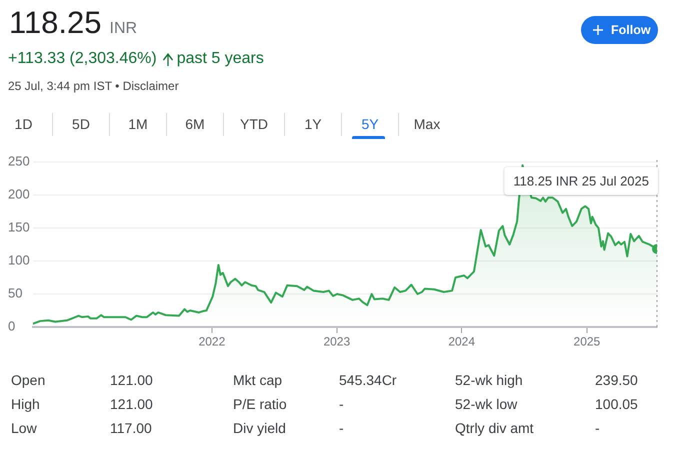  What do you see at coordinates (19, 227) in the screenshot?
I see `y-tick-label: 150` at bounding box center [19, 227].